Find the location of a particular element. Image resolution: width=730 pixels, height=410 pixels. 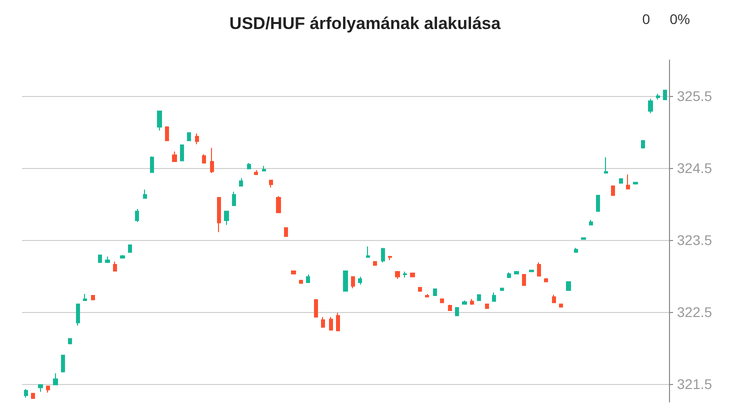

text: 0% is located at coordinates (680, 19).